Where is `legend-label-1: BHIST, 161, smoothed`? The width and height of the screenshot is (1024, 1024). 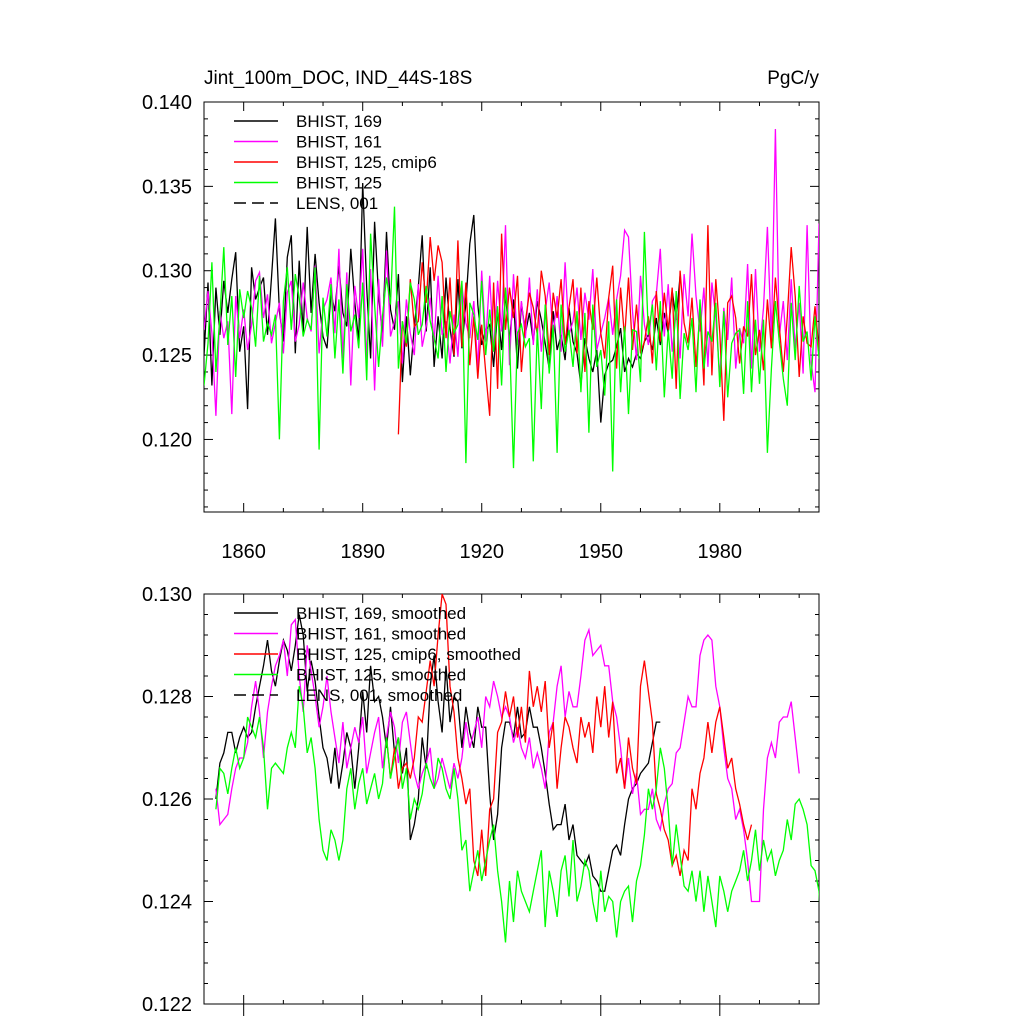 legend-label-1: BHIST, 161, smoothed is located at coordinates (381, 634).